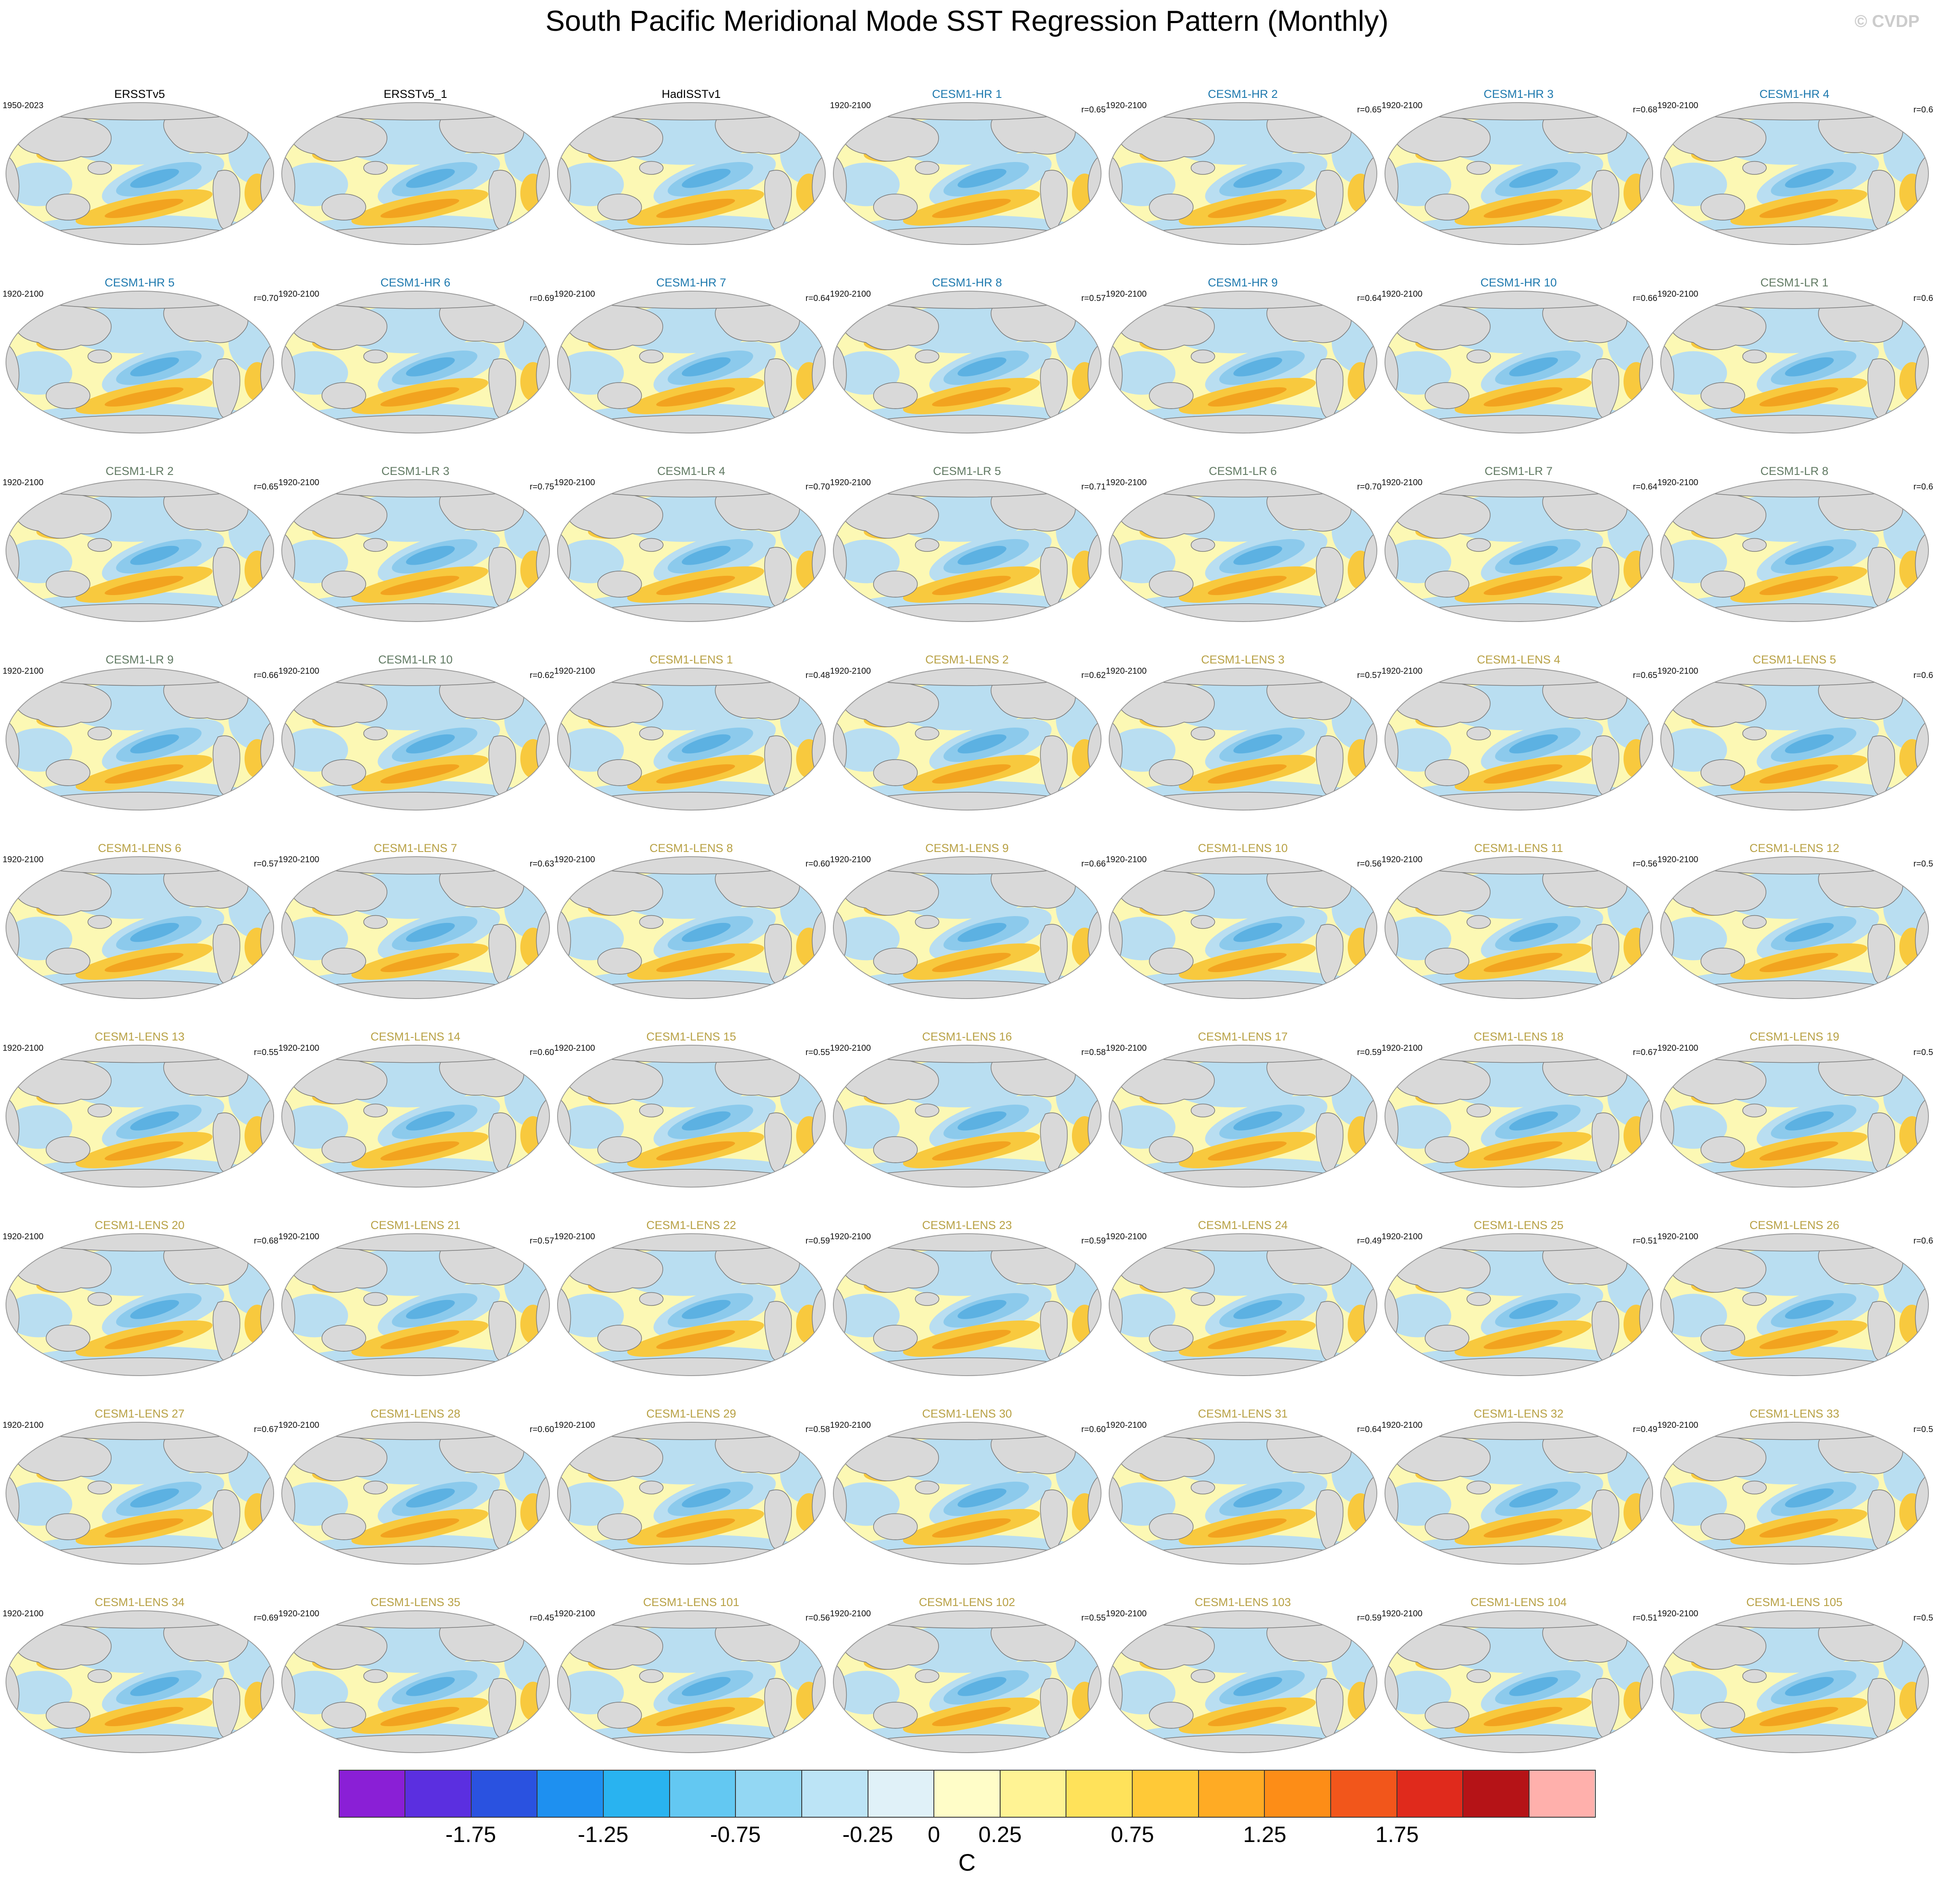  Describe the element at coordinates (1518, 282) in the screenshot. I see `panel-title: CESM1-HR 10` at that location.